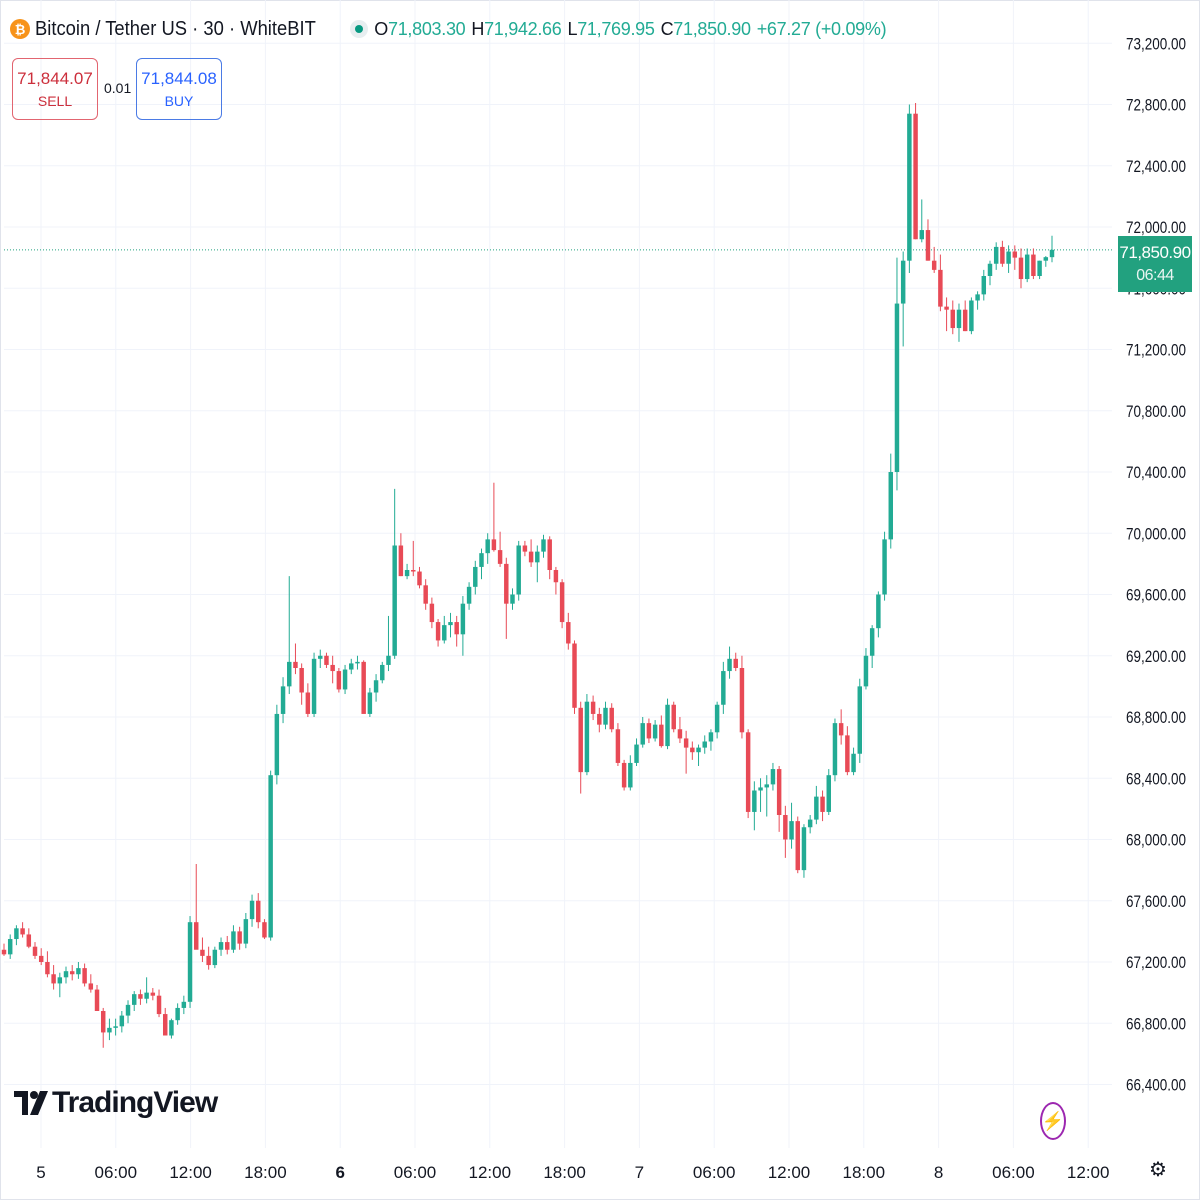 The width and height of the screenshot is (1200, 1200). Describe the element at coordinates (1053, 1121) in the screenshot. I see `lightning-icon: ⚡` at that location.